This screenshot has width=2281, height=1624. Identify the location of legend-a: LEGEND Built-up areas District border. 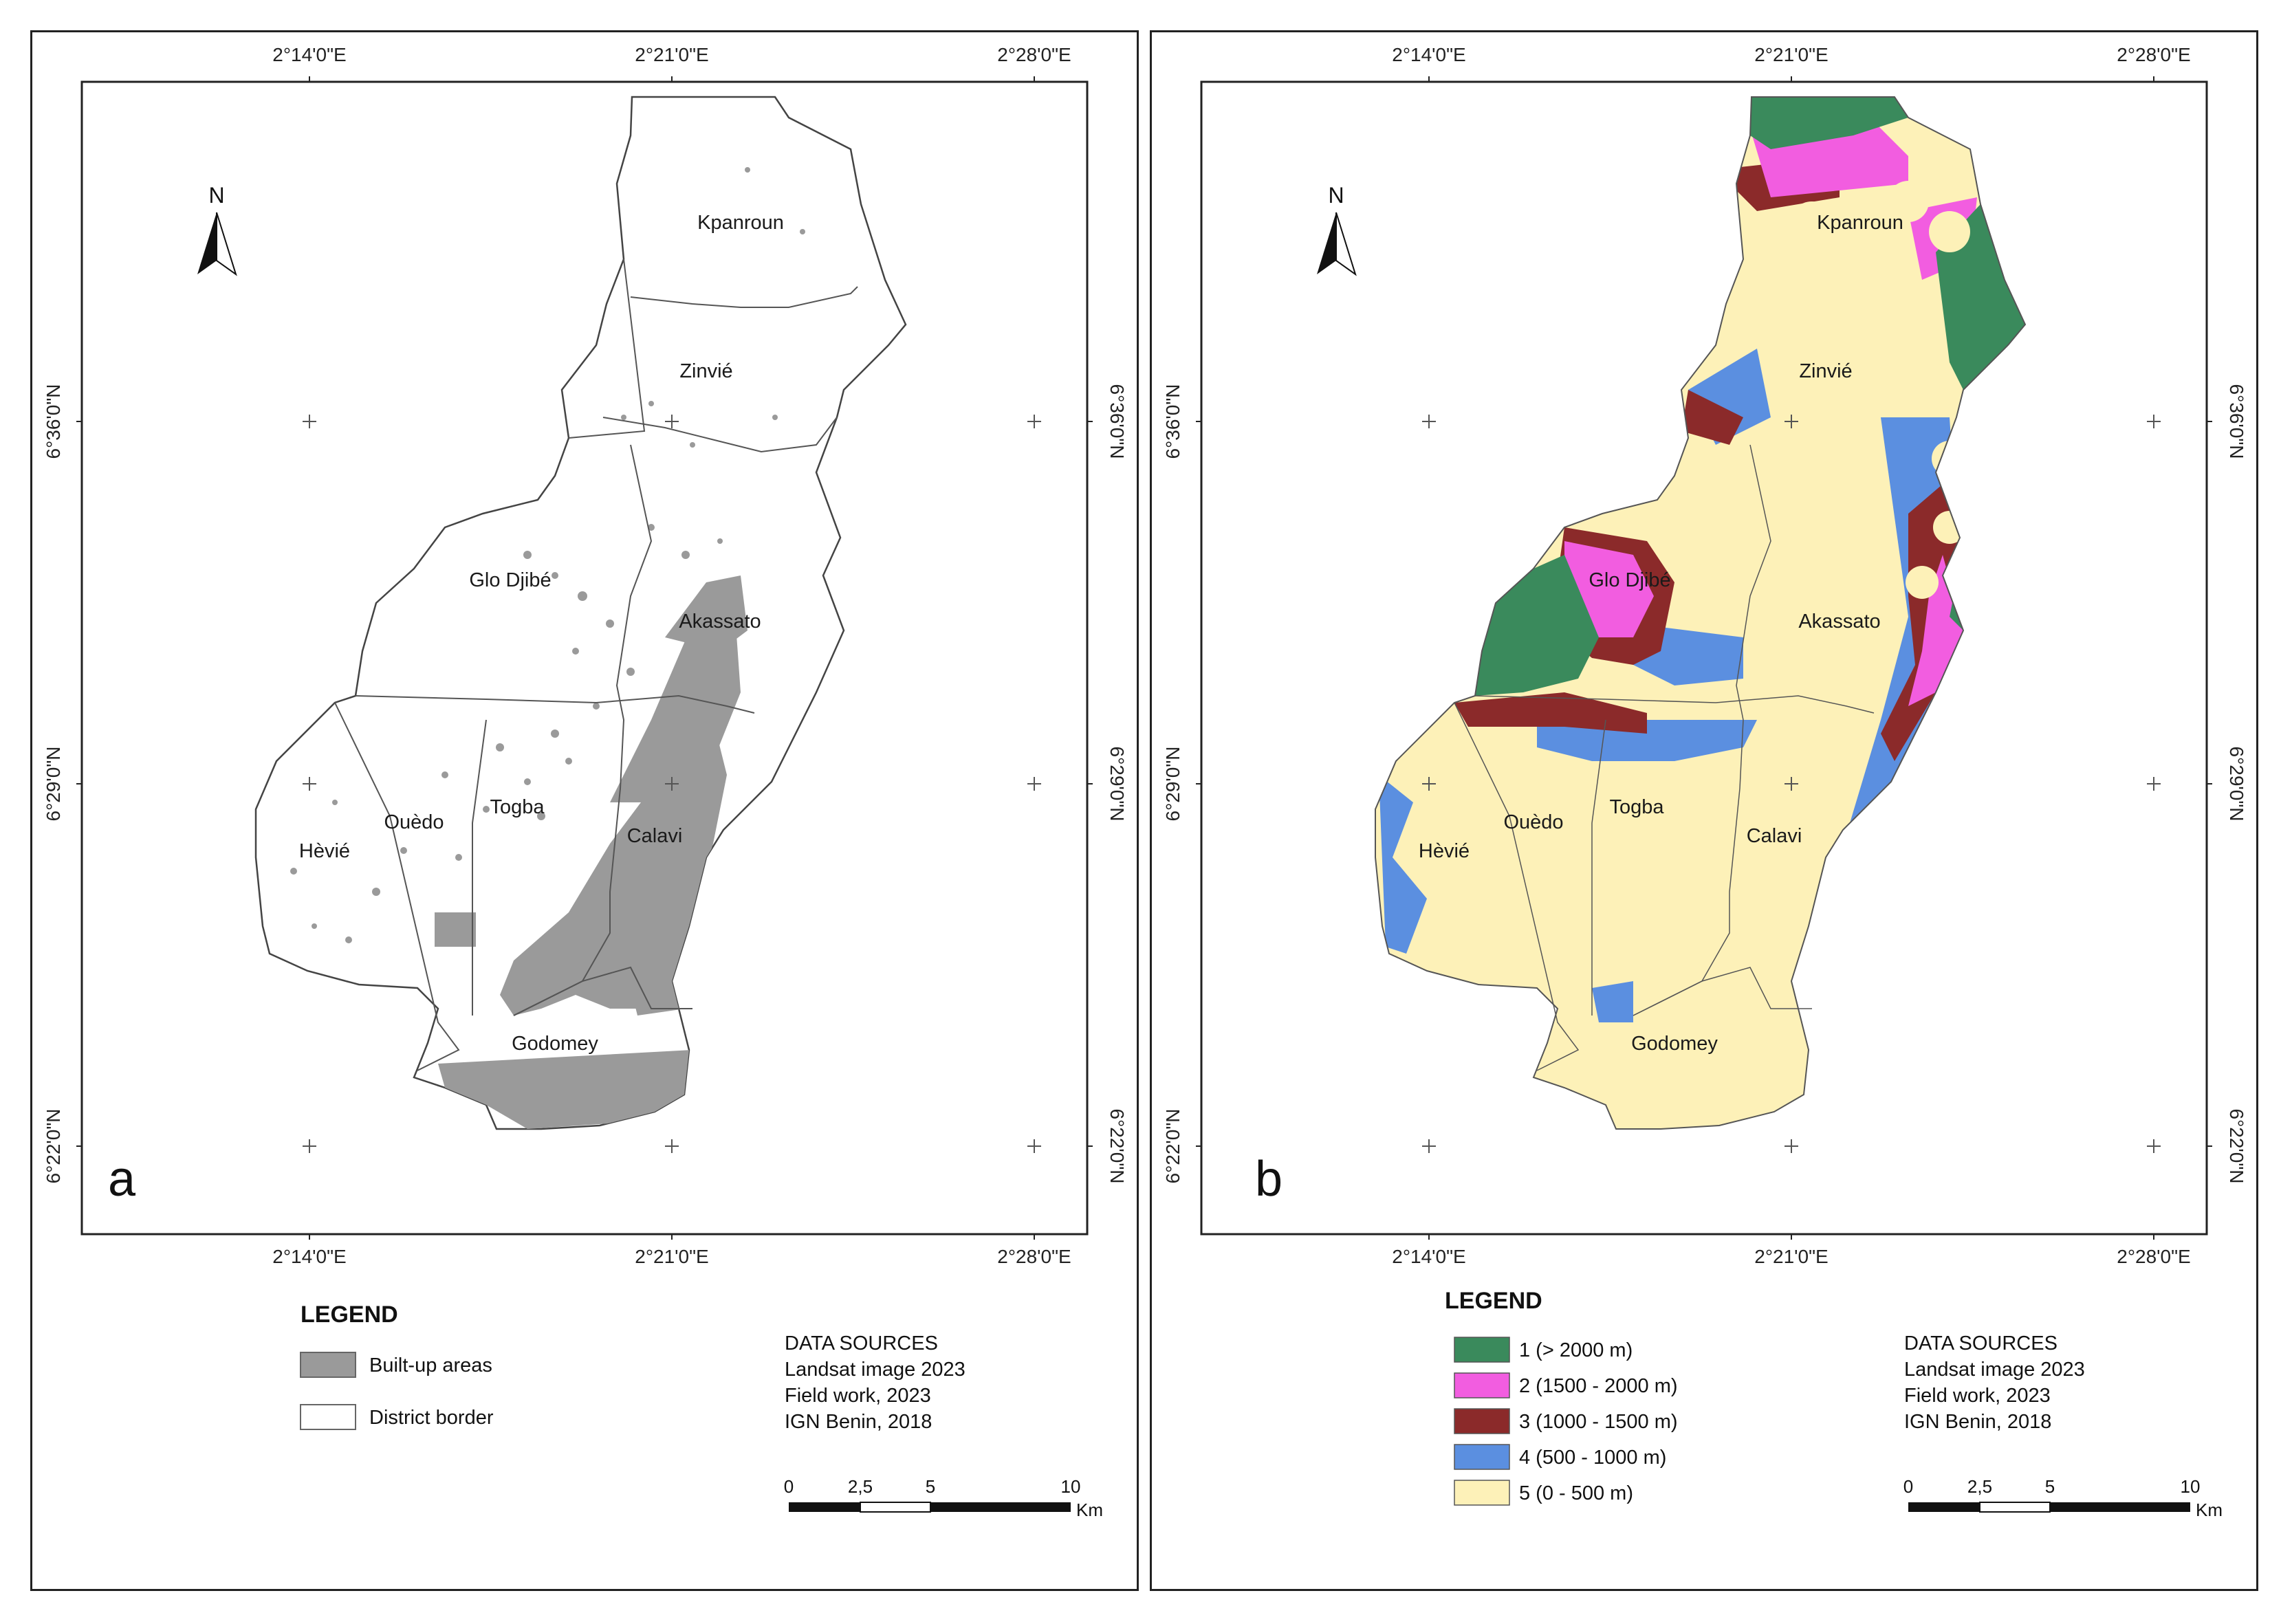
(397, 1366).